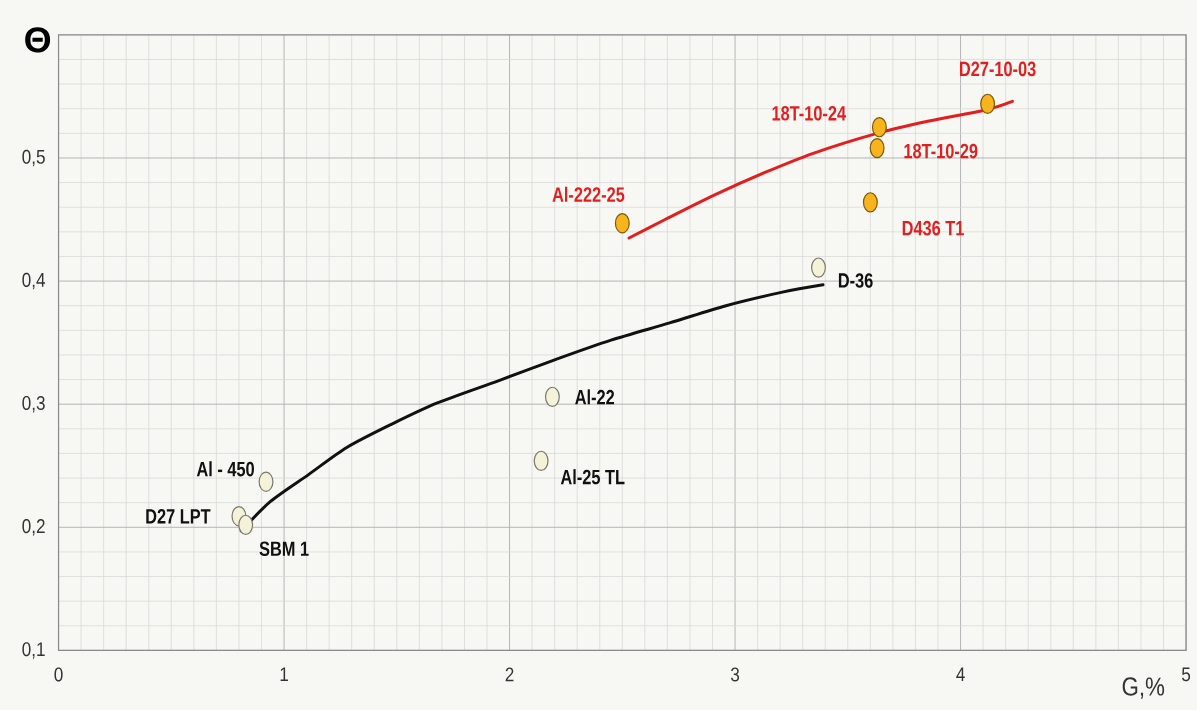 This screenshot has height=710, width=1197. What do you see at coordinates (38, 40) in the screenshot?
I see `y-axis-title: Θ` at bounding box center [38, 40].